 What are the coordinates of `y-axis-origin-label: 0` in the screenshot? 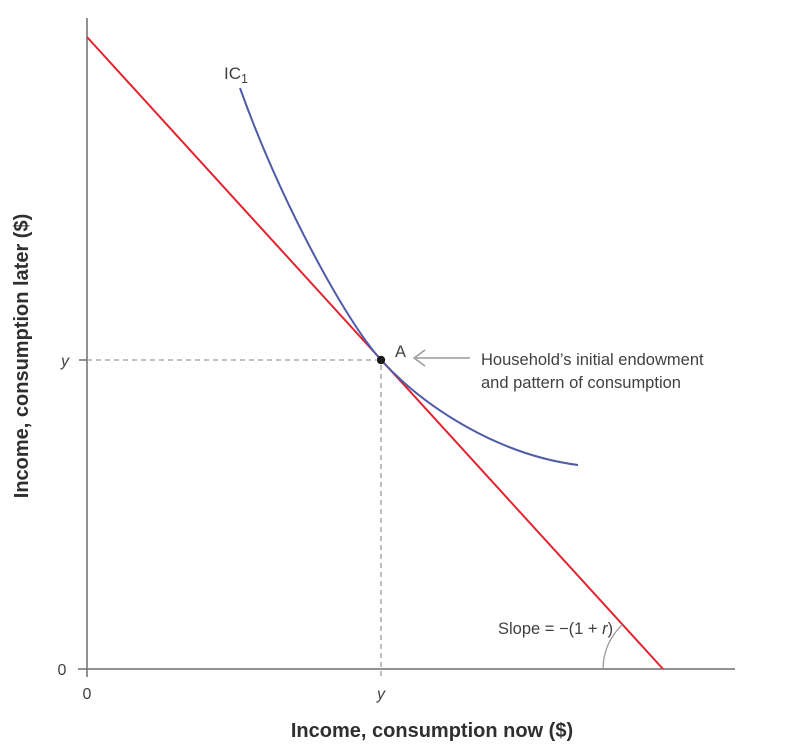 It's located at (62, 670).